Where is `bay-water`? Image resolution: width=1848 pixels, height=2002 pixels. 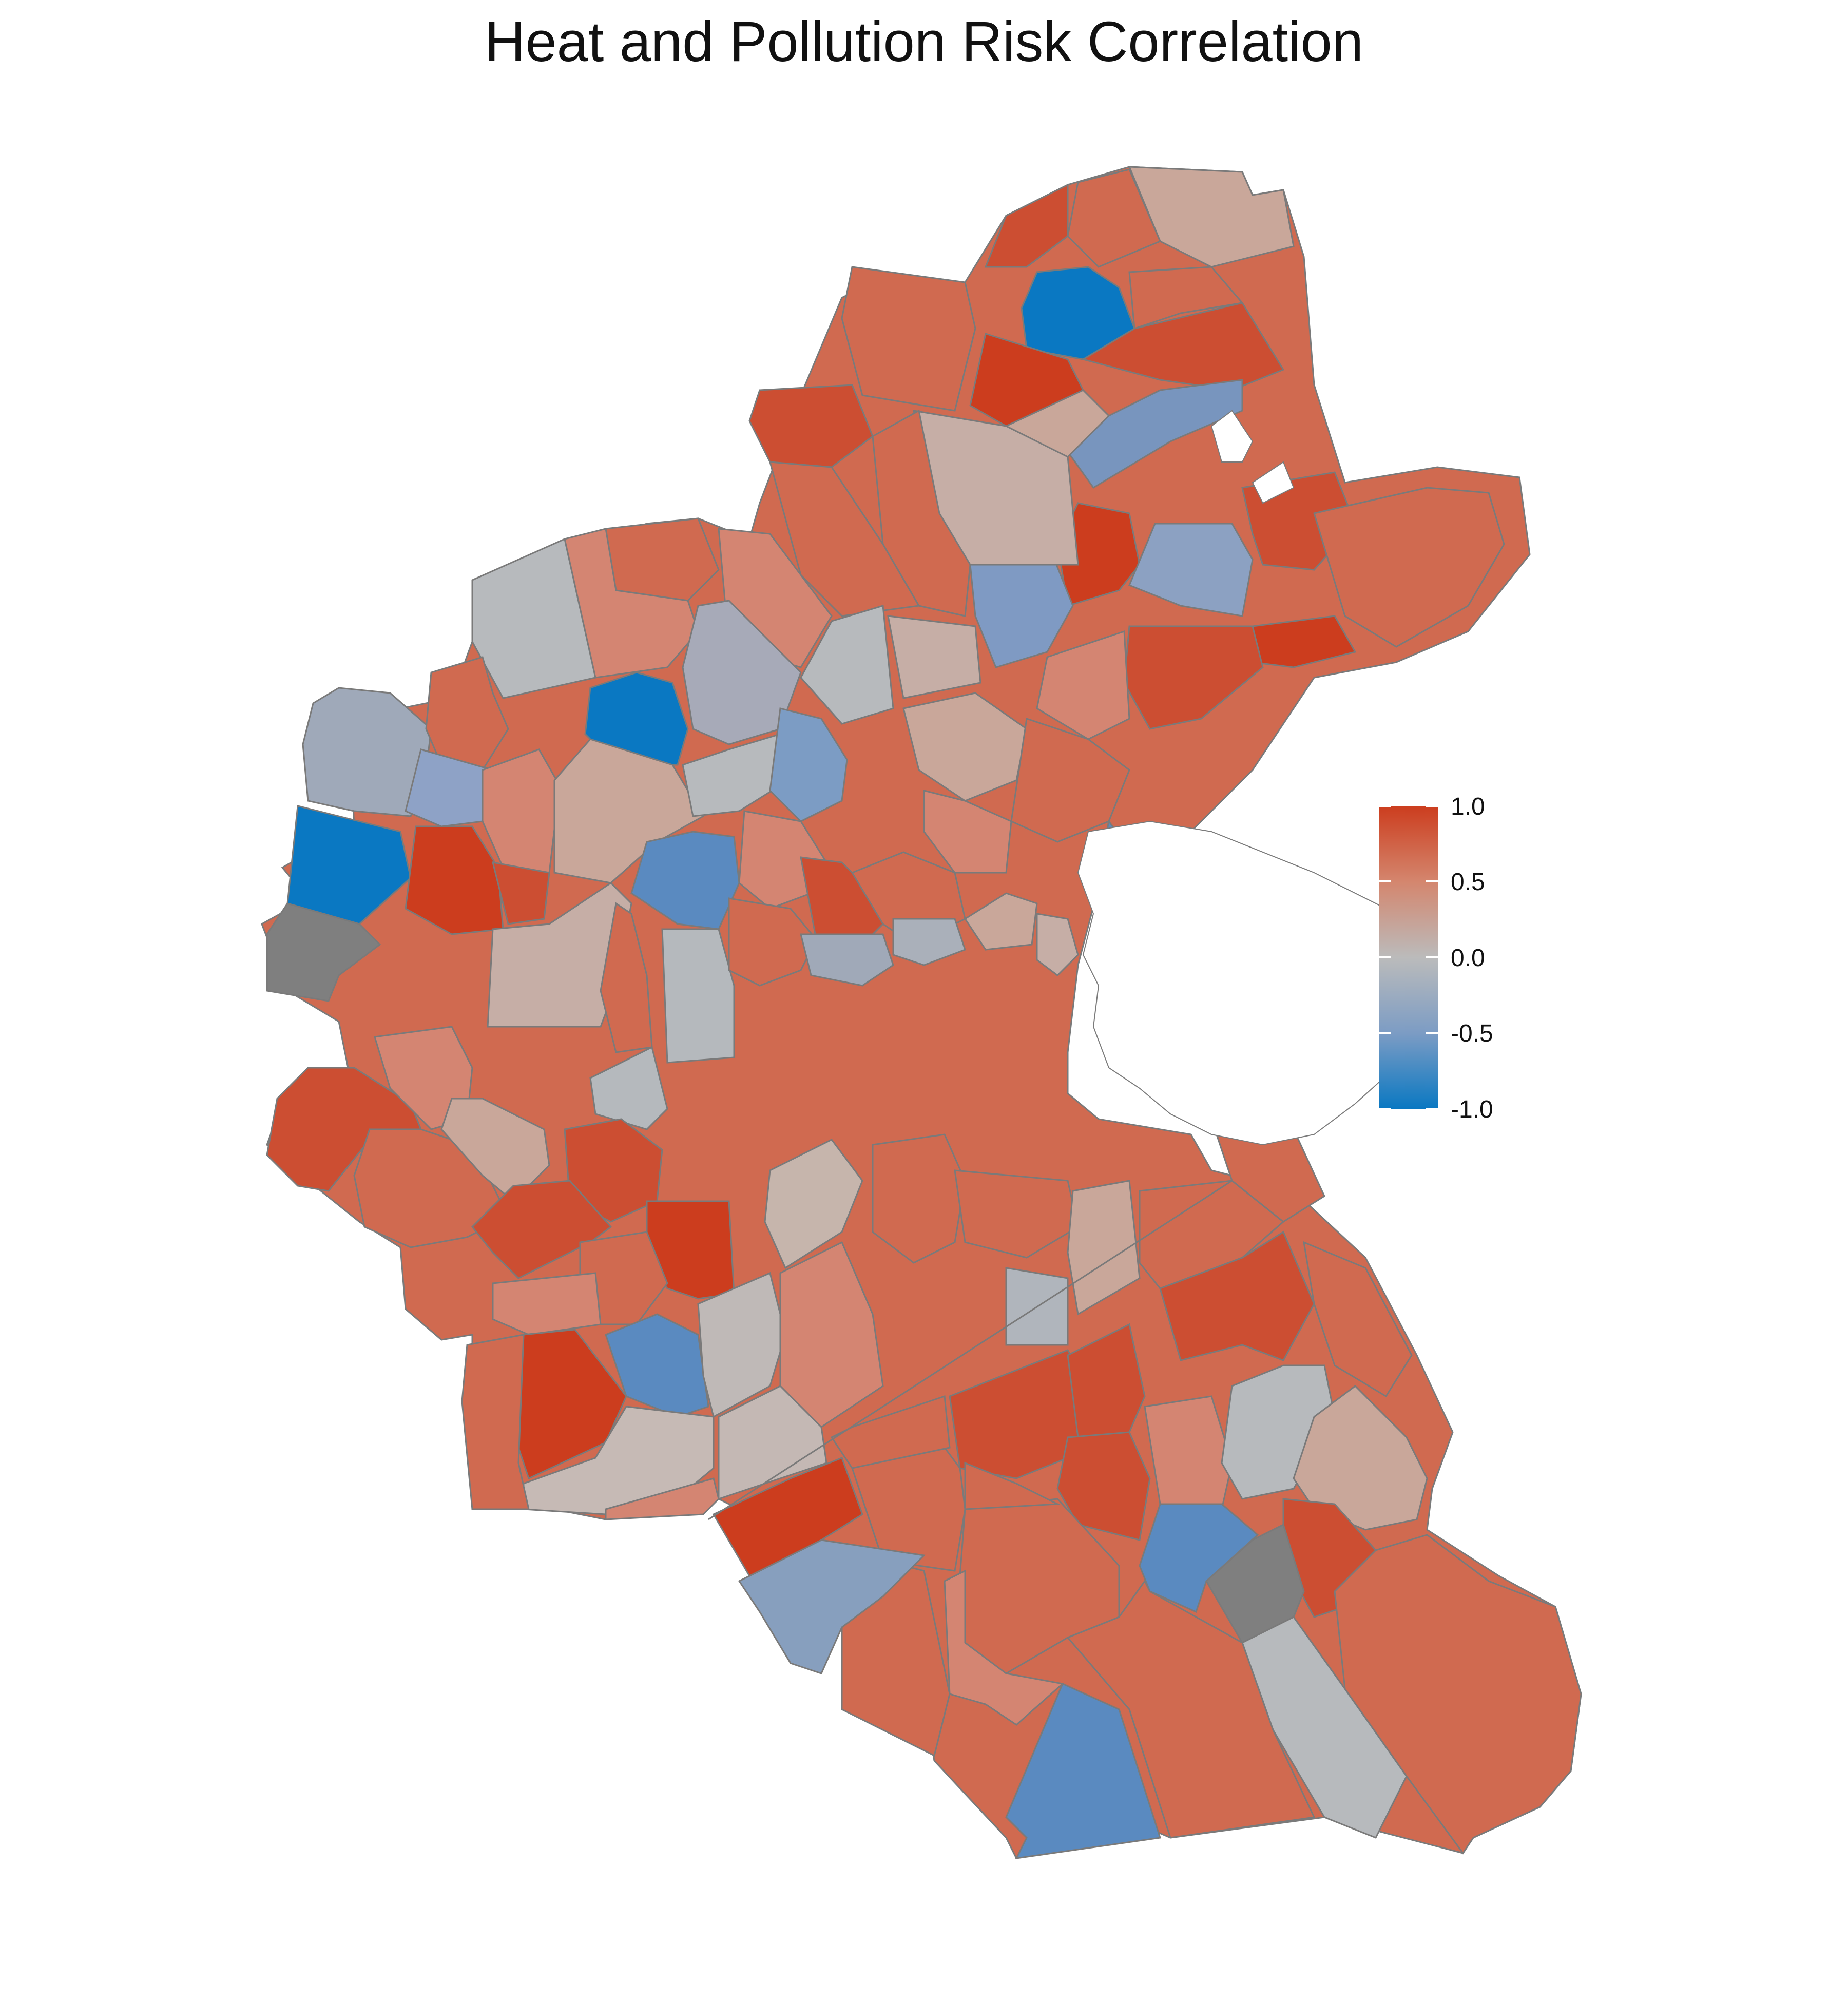
bay-water is located at coordinates (1247, 983).